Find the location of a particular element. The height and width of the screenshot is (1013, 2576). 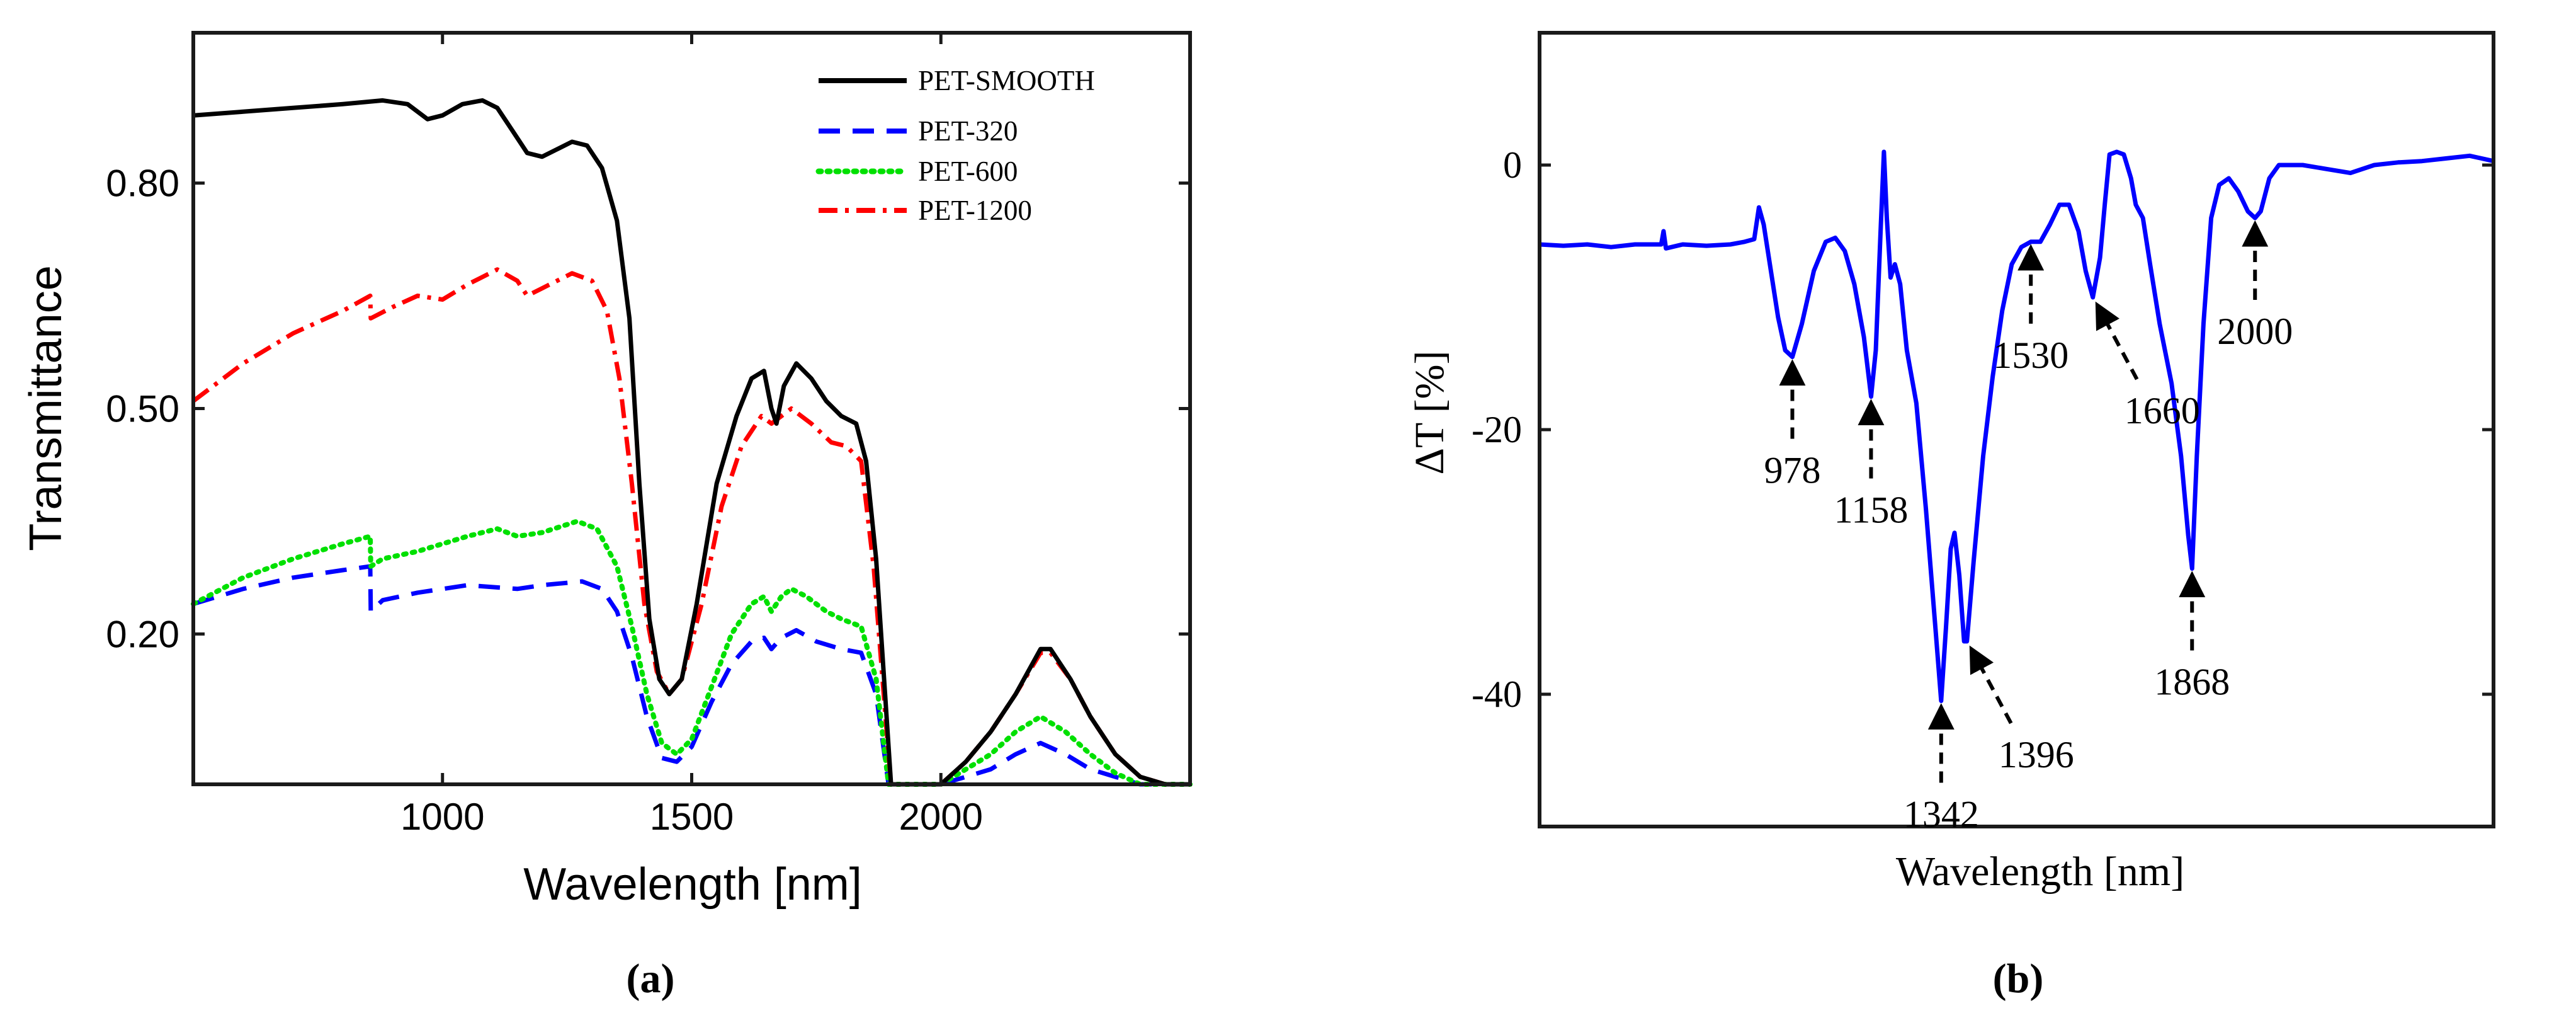

panel-a-legend: PET-SMOOTH PET-320 PET-600 PET-1200 is located at coordinates (955, 145).